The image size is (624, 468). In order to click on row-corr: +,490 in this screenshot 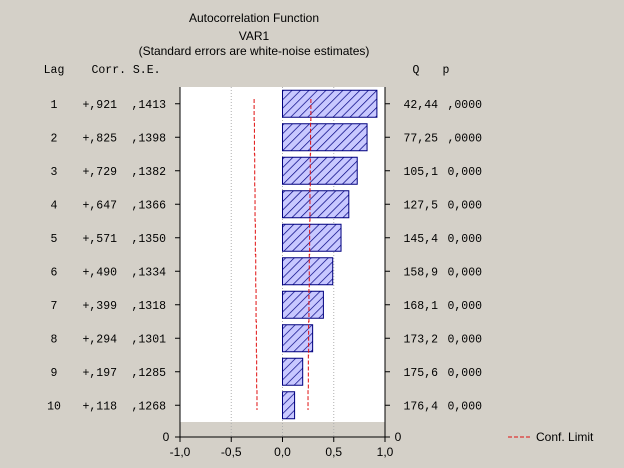, I will do `click(99, 272)`.